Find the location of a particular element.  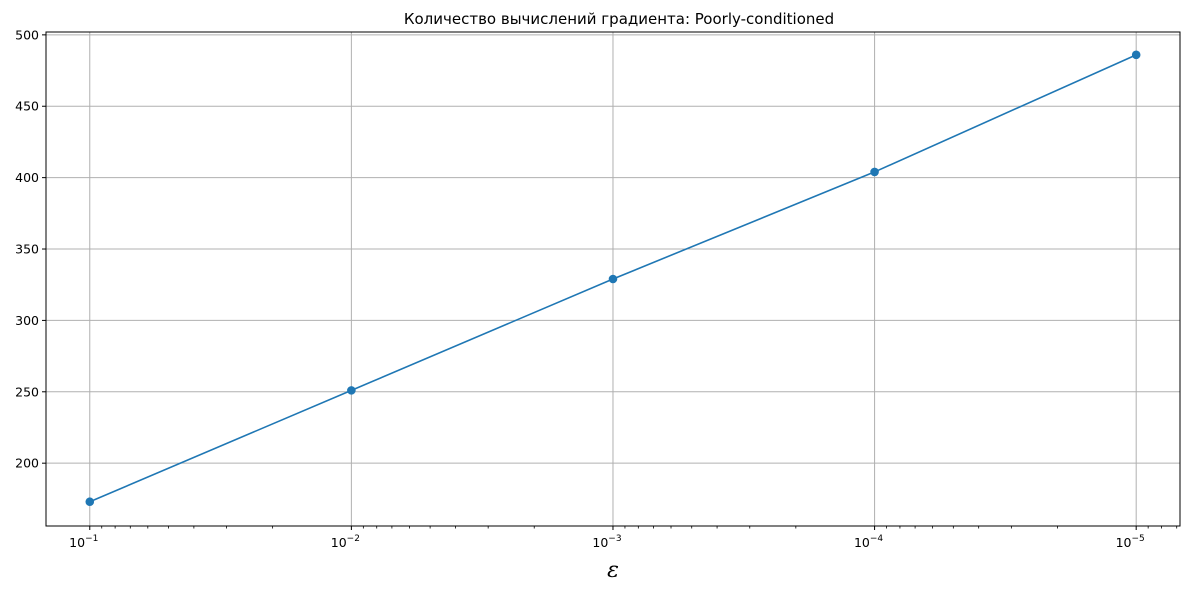

y-tick-label: 300 is located at coordinates (27, 320).